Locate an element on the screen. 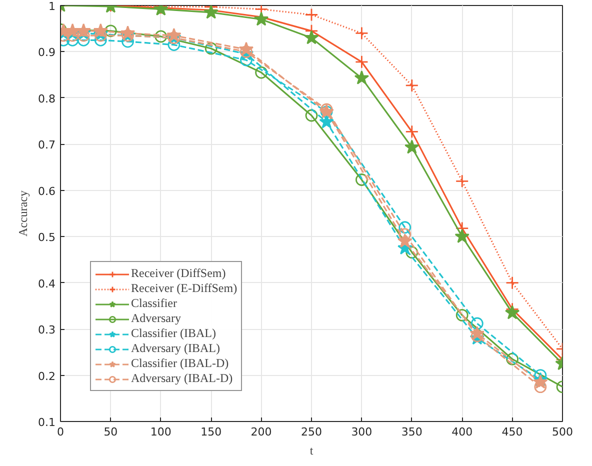 The width and height of the screenshot is (592, 466). legend-label: Classifier (IBAL) is located at coordinates (173, 333).